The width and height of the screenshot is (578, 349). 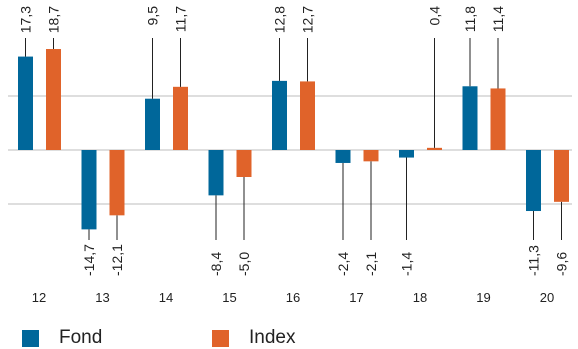 What do you see at coordinates (229, 297) in the screenshot?
I see `x-tick-label: 15` at bounding box center [229, 297].